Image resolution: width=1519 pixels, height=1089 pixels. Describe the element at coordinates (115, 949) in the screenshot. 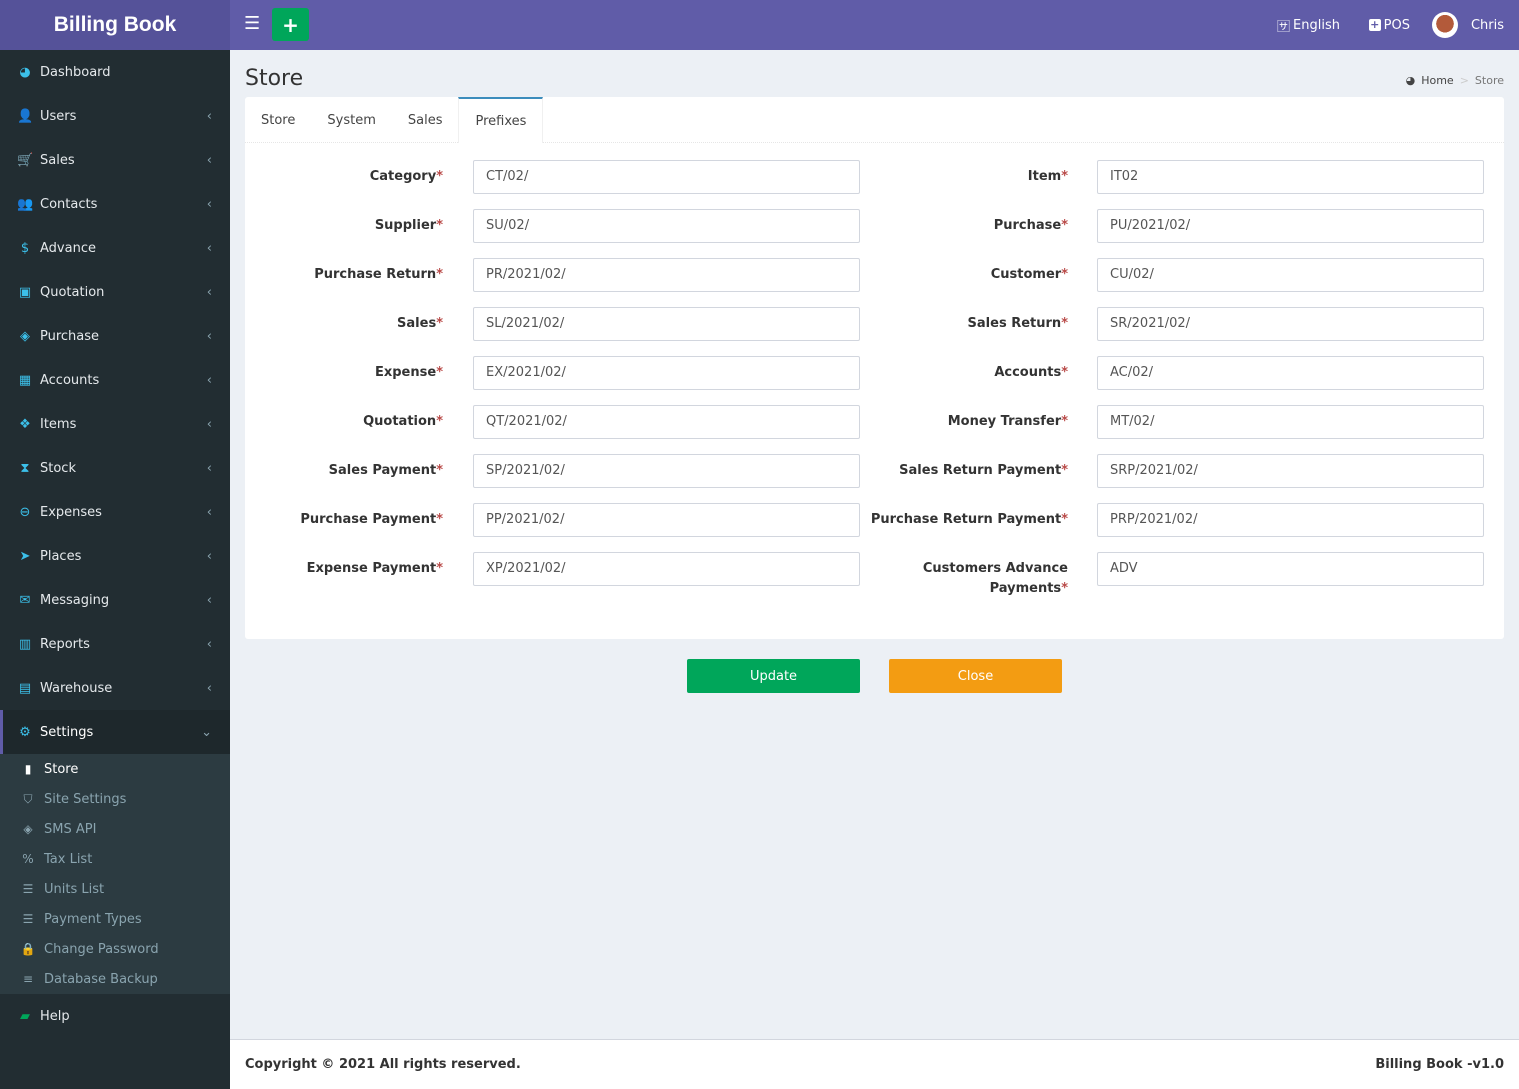

I see `submenu-item-change-password: 🔒 Change Password` at that location.